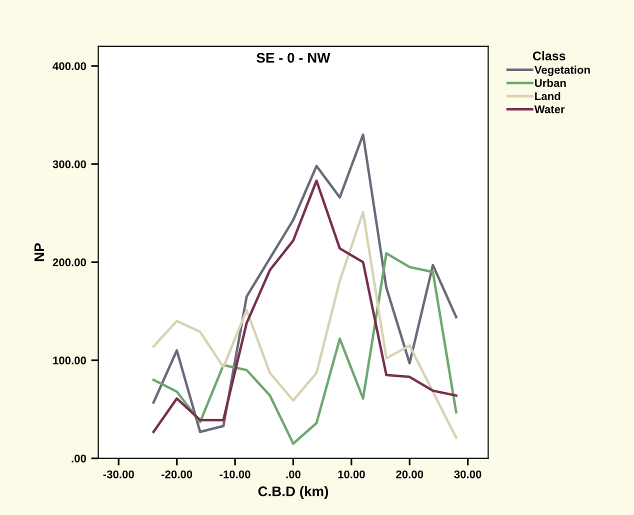 The height and width of the screenshot is (515, 634). I want to click on x-tick-label: -10.00, so click(235, 474).